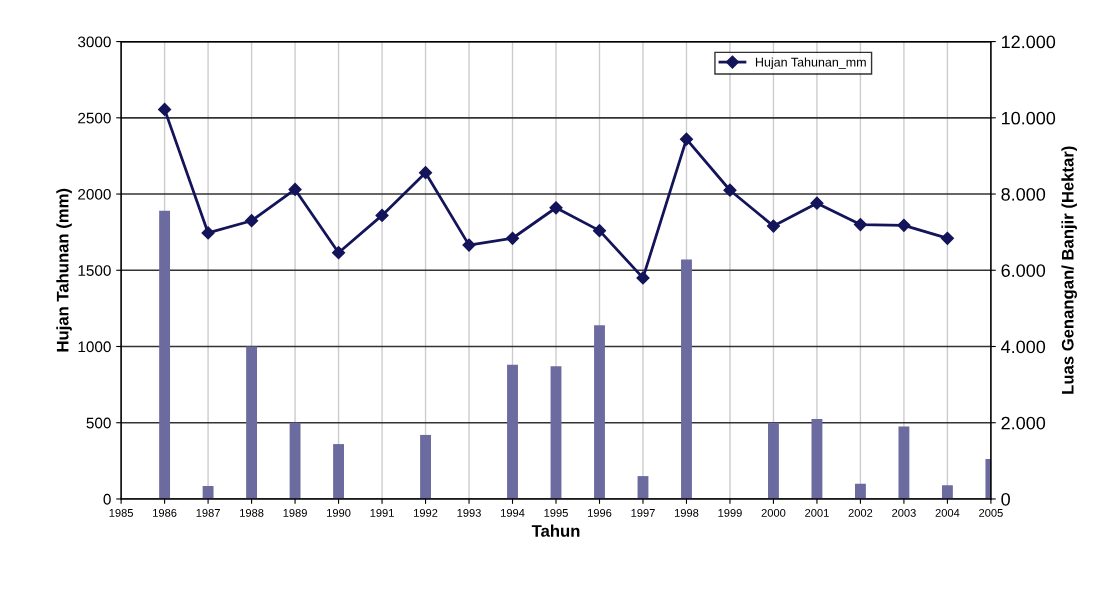  What do you see at coordinates (98, 423) in the screenshot?
I see `y-tick-label: 500` at bounding box center [98, 423].